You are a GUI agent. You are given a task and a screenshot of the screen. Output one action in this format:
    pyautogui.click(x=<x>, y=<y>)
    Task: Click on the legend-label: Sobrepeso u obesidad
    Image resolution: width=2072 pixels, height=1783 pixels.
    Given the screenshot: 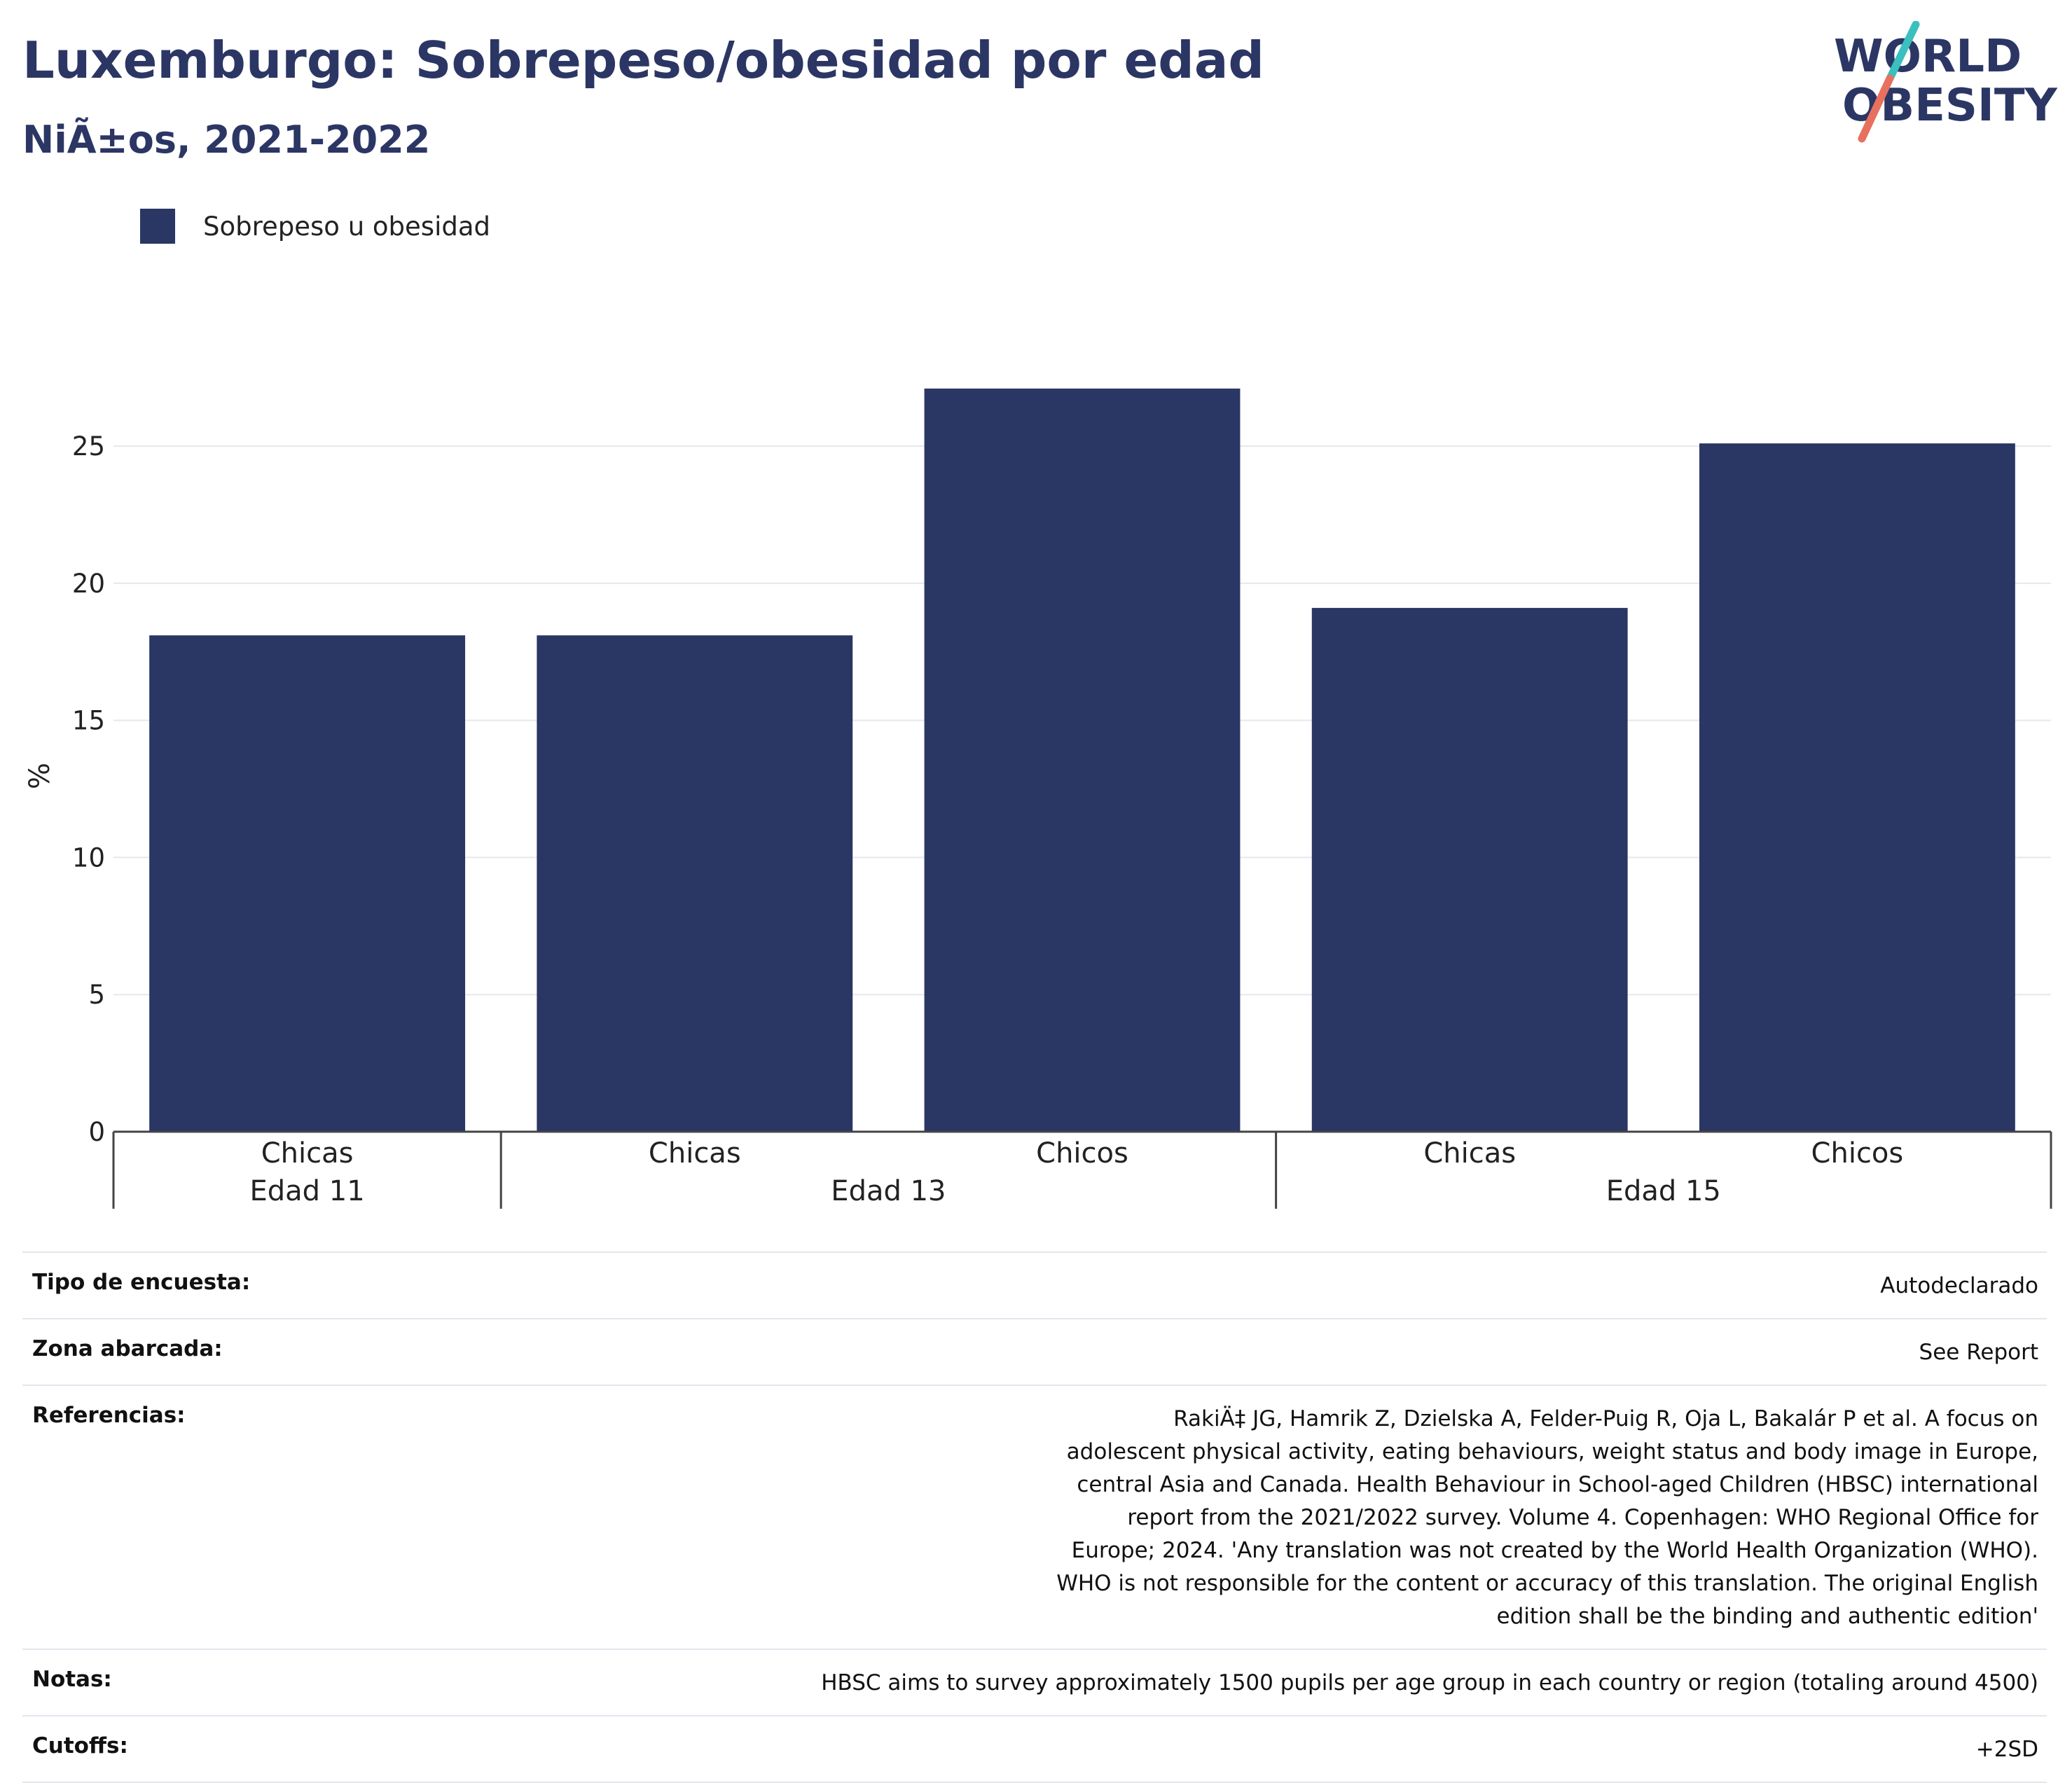 What is the action you would take?
    pyautogui.click(x=347, y=226)
    